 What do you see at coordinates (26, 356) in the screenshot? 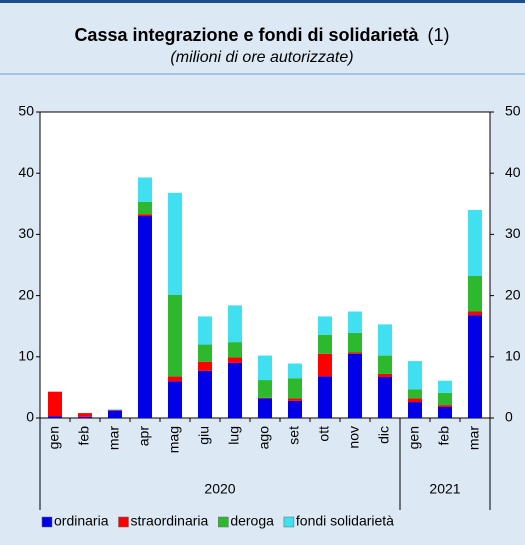
I see `y-tick-label: 10` at bounding box center [26, 356].